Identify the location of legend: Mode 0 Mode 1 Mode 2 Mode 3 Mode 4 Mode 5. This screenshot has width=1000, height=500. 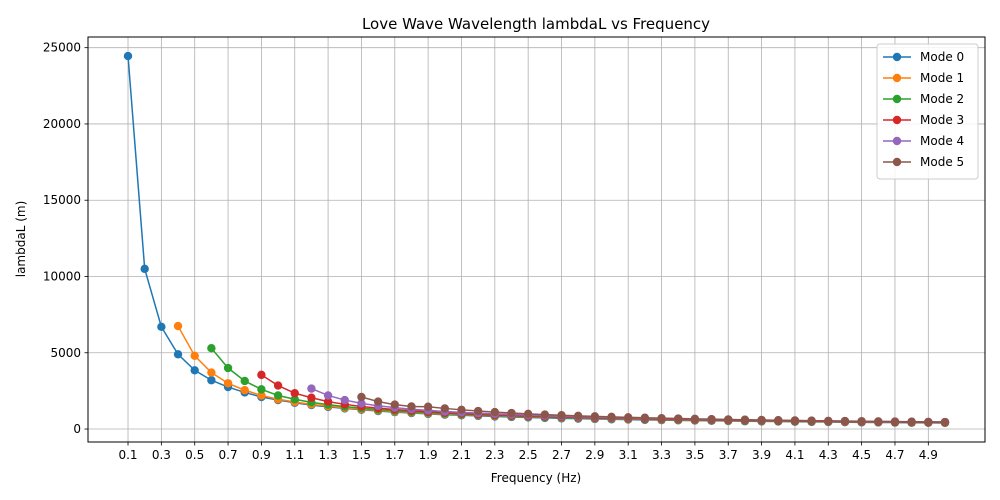
(927, 111).